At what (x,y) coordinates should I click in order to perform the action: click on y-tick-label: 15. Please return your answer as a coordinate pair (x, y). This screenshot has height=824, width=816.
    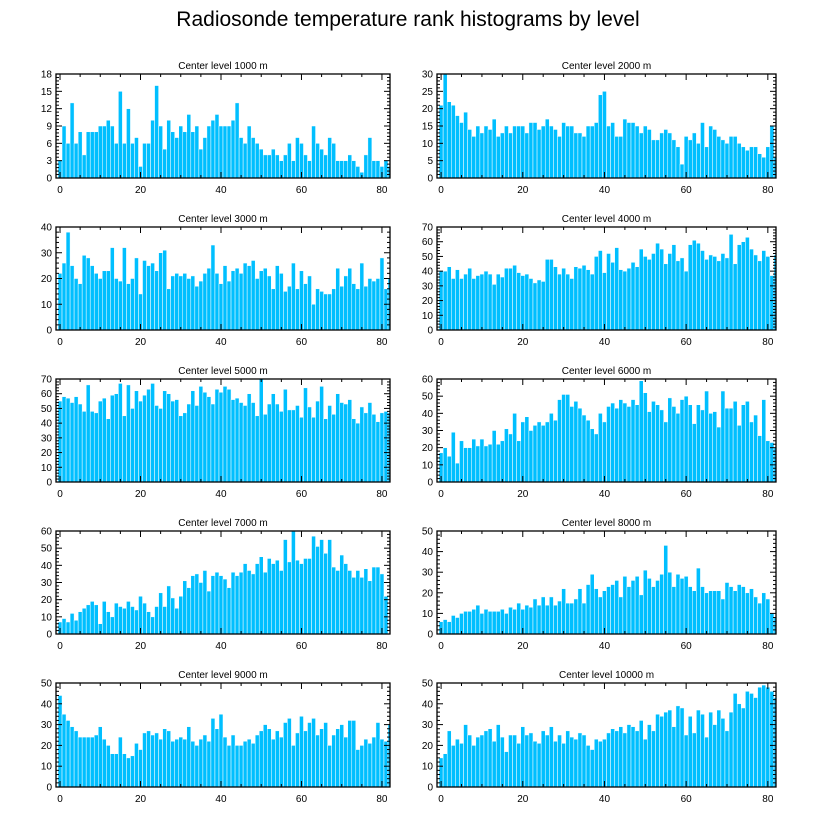
    Looking at the image, I should click on (428, 127).